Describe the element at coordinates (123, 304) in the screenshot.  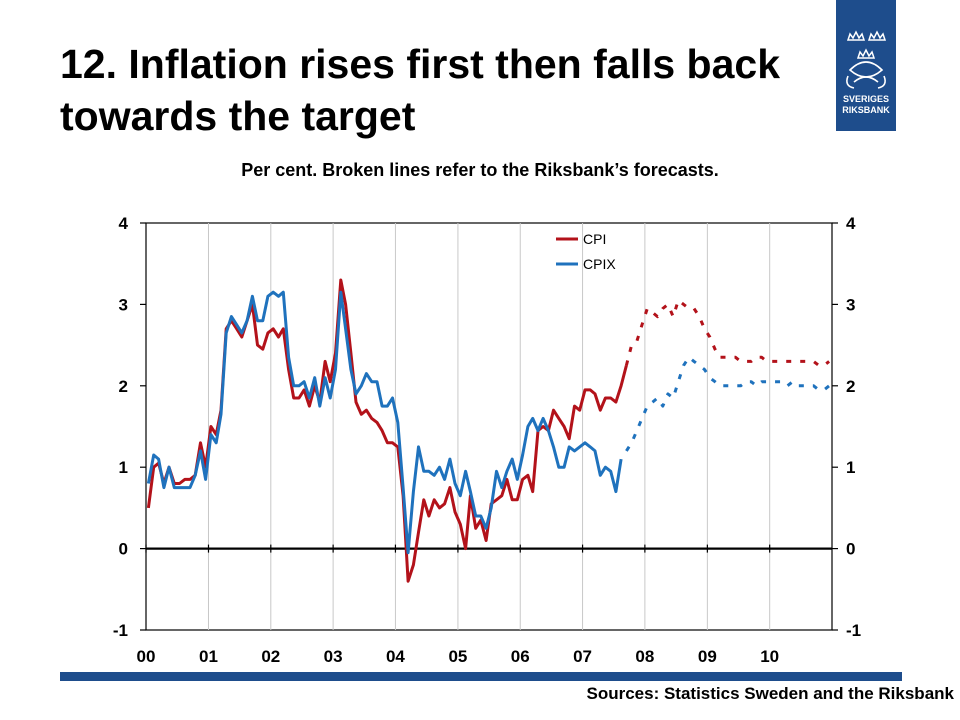
I see `y-tick-label-left: 3` at that location.